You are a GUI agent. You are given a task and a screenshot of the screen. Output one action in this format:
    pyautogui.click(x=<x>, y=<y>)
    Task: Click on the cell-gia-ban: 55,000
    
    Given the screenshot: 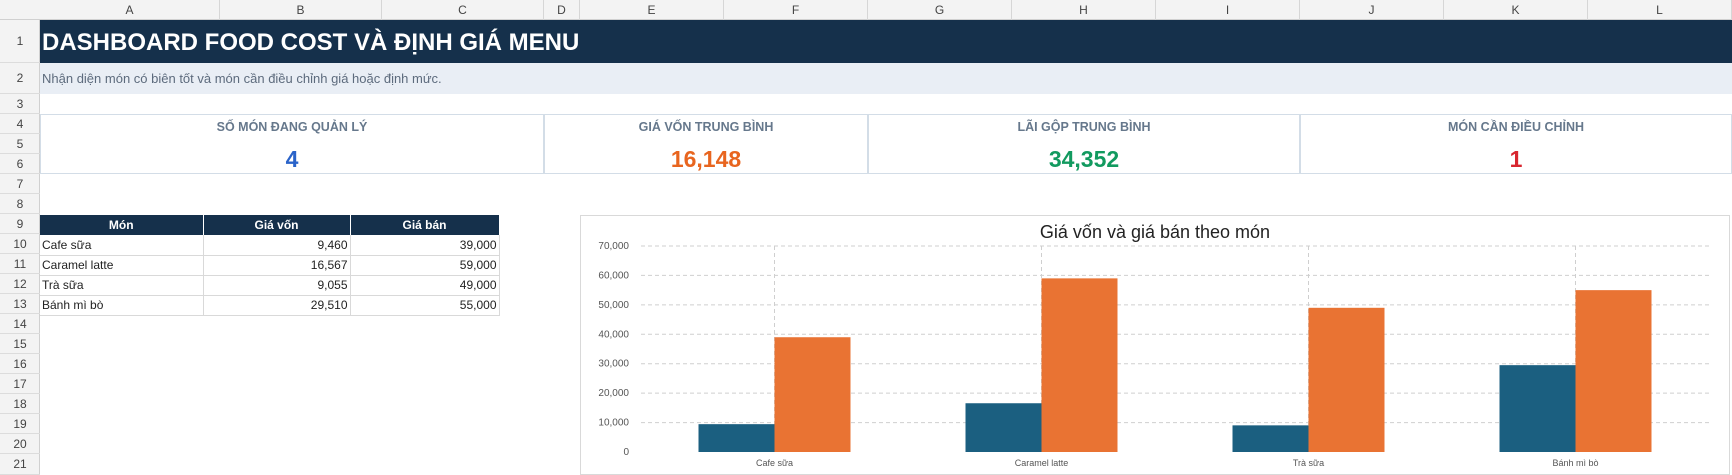 What is the action you would take?
    pyautogui.click(x=425, y=305)
    